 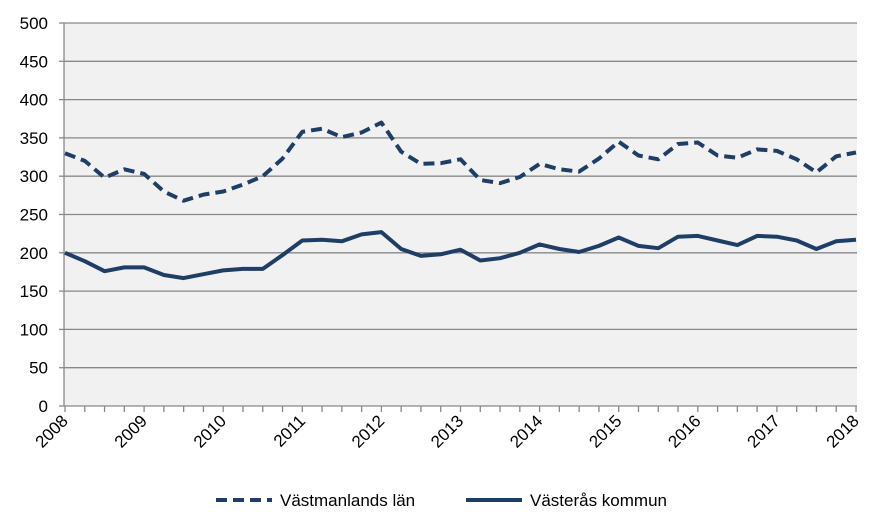 What do you see at coordinates (43, 406) in the screenshot?
I see `y-tick-label: 0` at bounding box center [43, 406].